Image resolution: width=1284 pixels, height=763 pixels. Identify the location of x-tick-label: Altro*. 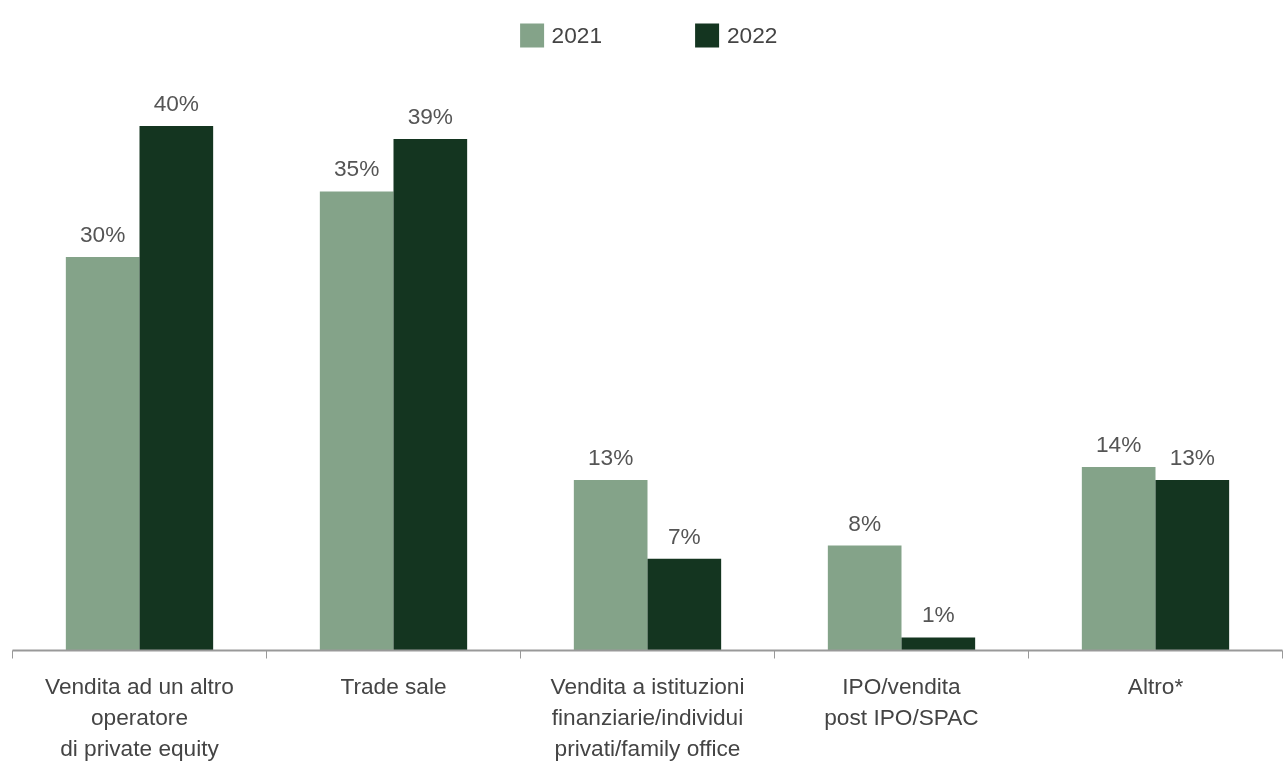
(1155, 685).